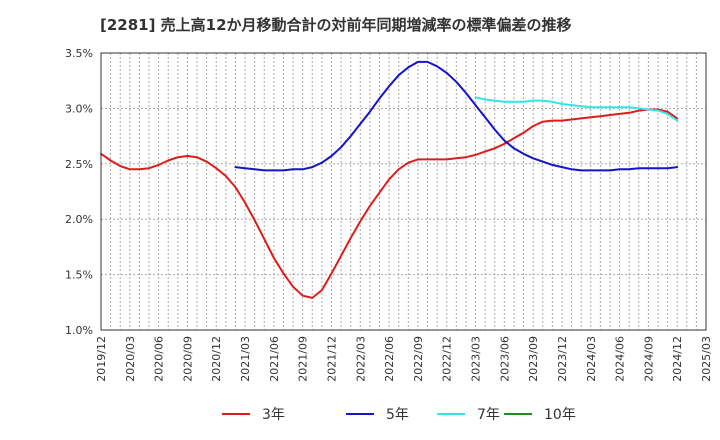 This screenshot has height=440, width=720. Describe the element at coordinates (336, 25) in the screenshot. I see `chart-title: [2281] 売上高12か月移動合計の対前年同期増減率の標準偏差の推移` at that location.